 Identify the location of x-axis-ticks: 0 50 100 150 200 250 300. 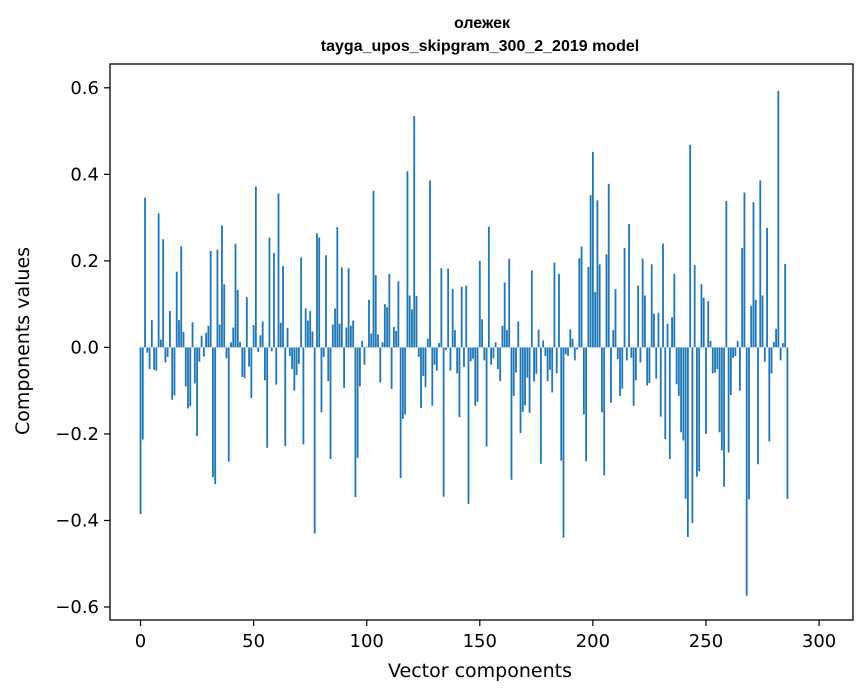
(485, 636).